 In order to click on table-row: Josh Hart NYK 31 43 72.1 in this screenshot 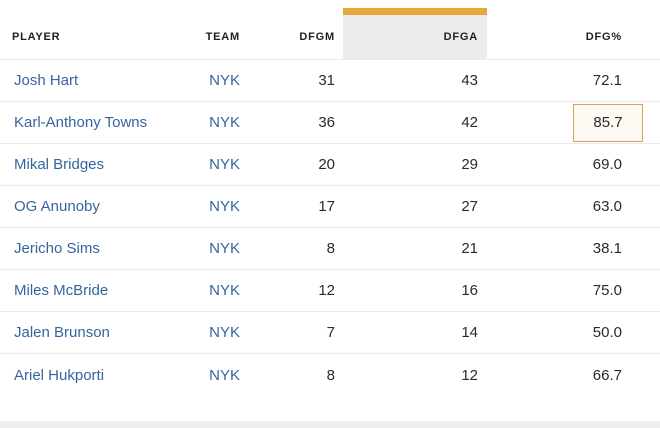, I will do `click(330, 81)`.